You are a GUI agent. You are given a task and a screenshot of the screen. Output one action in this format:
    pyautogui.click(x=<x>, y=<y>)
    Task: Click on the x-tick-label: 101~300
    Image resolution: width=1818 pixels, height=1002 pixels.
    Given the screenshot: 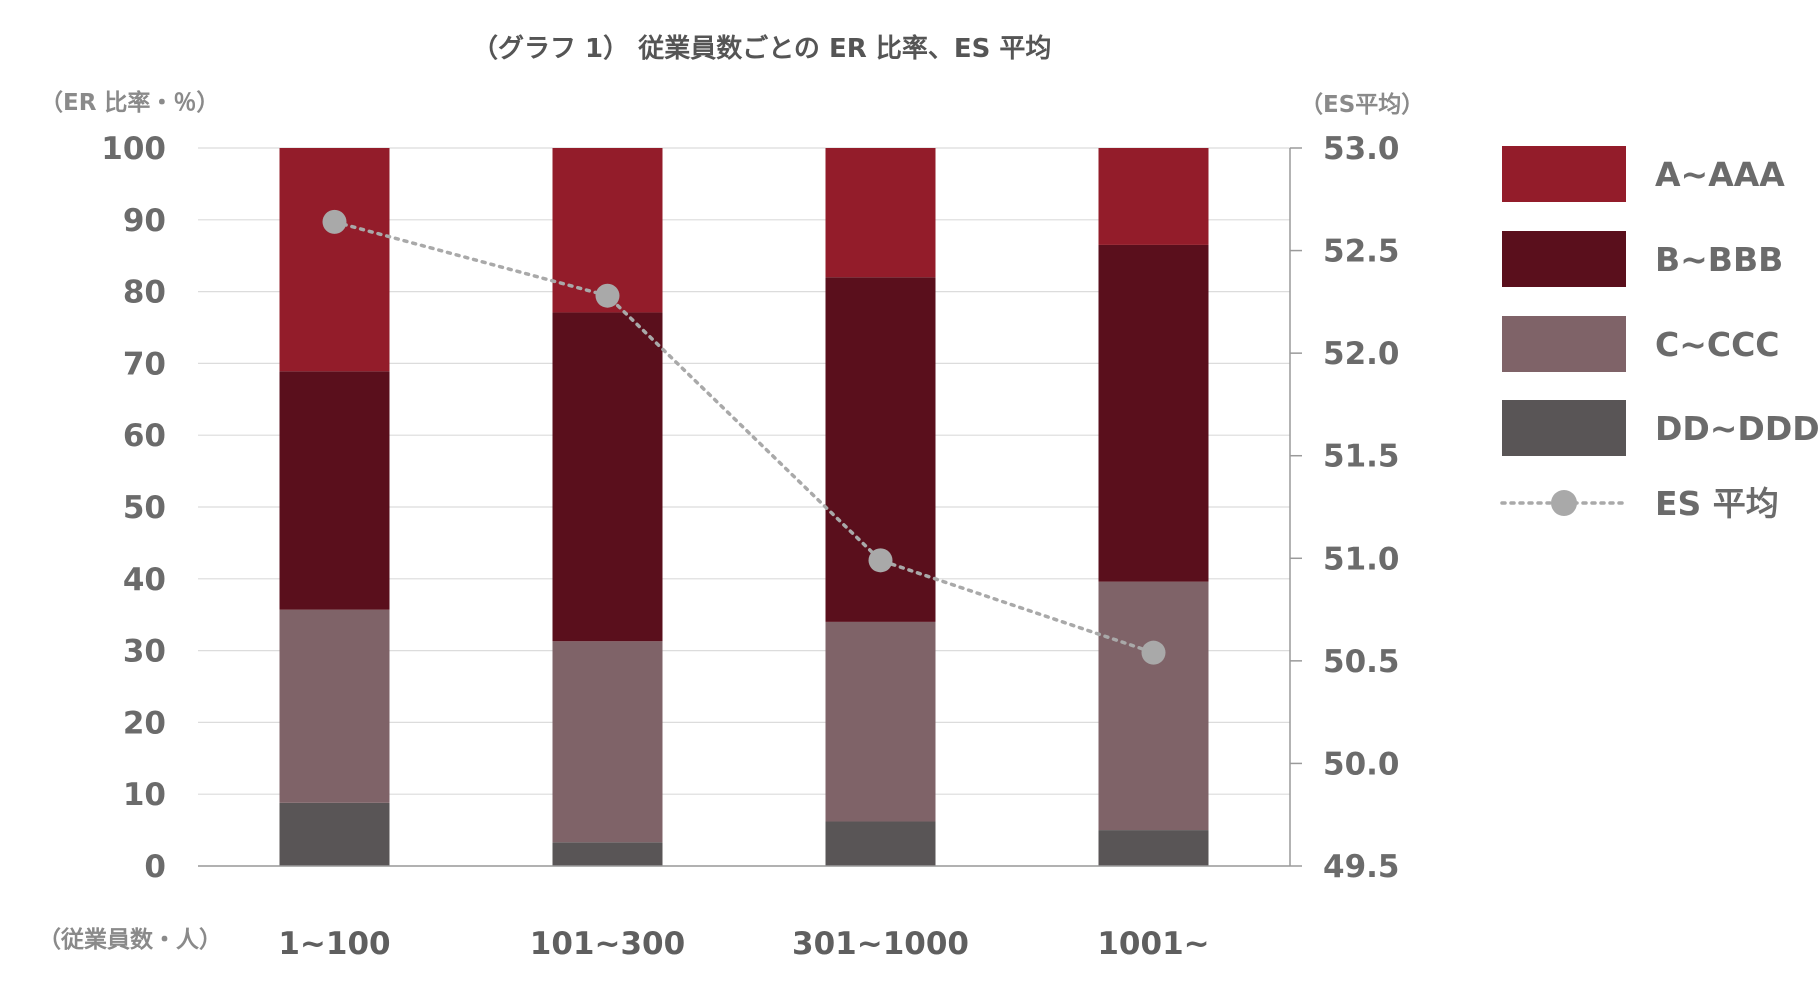 What is the action you would take?
    pyautogui.click(x=607, y=944)
    